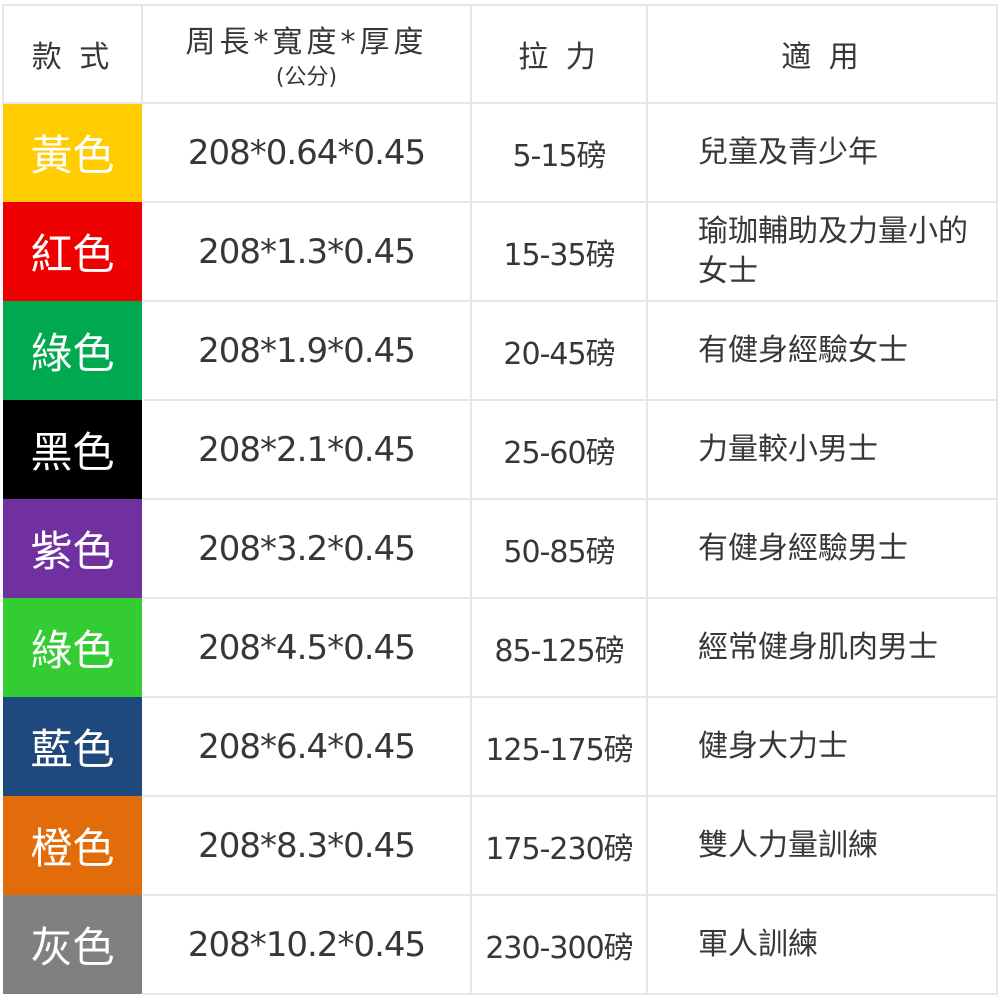 The height and width of the screenshot is (1000, 1000). I want to click on header-size: 周長*寬度*厚度 (公分), so click(306, 54).